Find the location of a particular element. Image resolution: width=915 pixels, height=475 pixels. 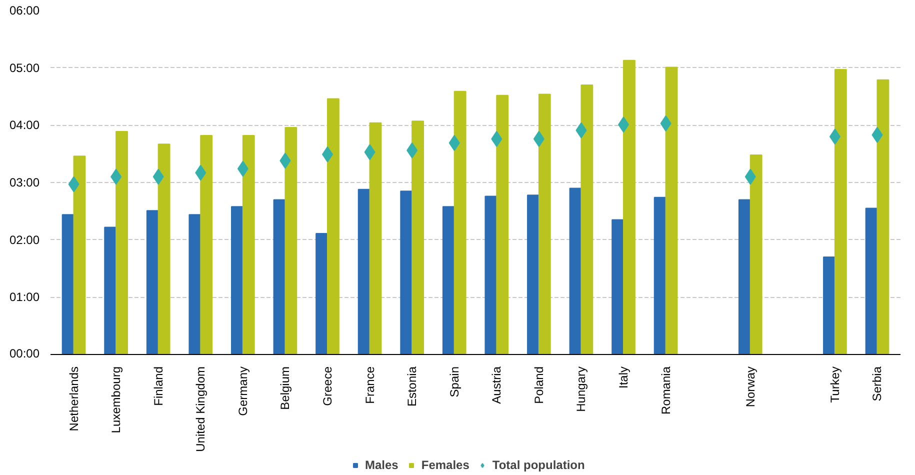

legend-label: Total population is located at coordinates (538, 465).